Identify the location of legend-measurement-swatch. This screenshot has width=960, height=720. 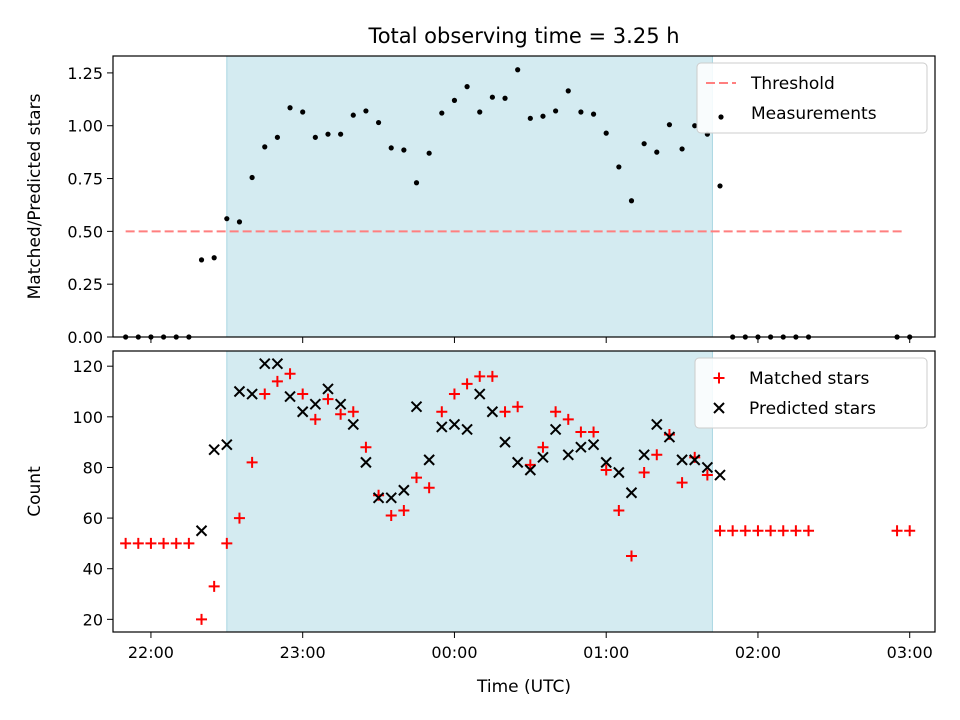
(721, 117).